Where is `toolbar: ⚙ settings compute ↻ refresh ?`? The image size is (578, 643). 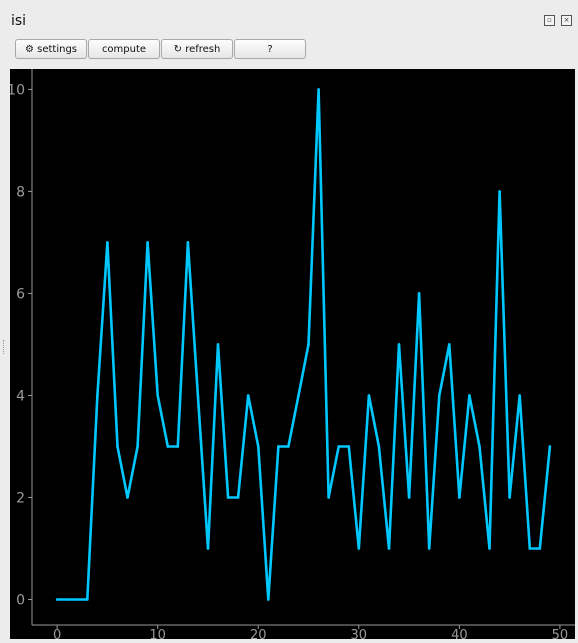
toolbar: ⚙ settings compute ↻ refresh ? is located at coordinates (160, 49).